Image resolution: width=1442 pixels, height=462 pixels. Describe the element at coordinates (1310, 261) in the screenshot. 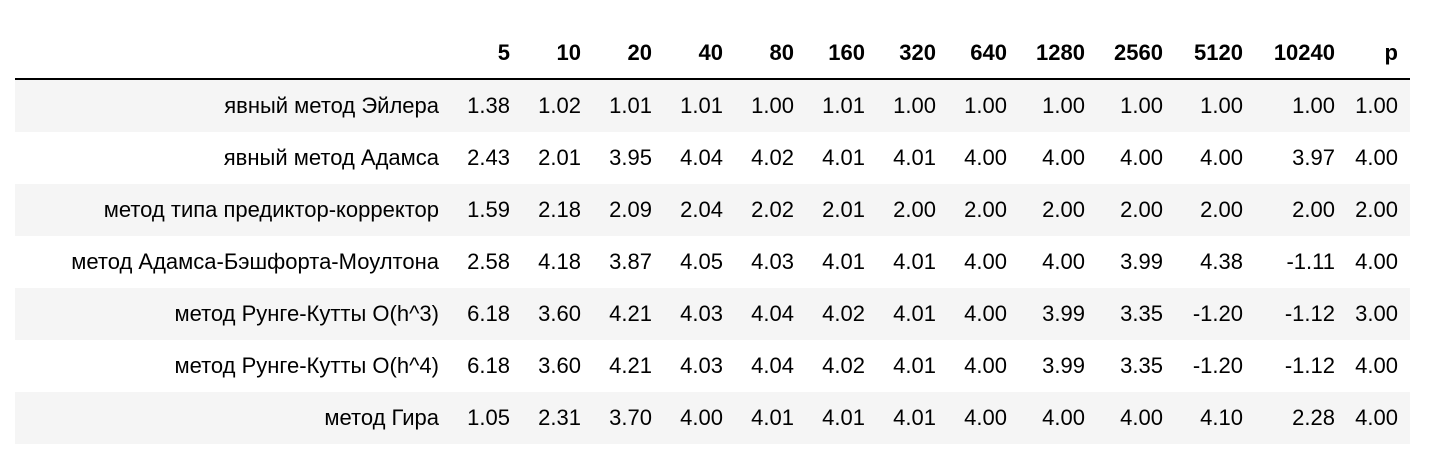

I see `table-cell: -1.11` at that location.